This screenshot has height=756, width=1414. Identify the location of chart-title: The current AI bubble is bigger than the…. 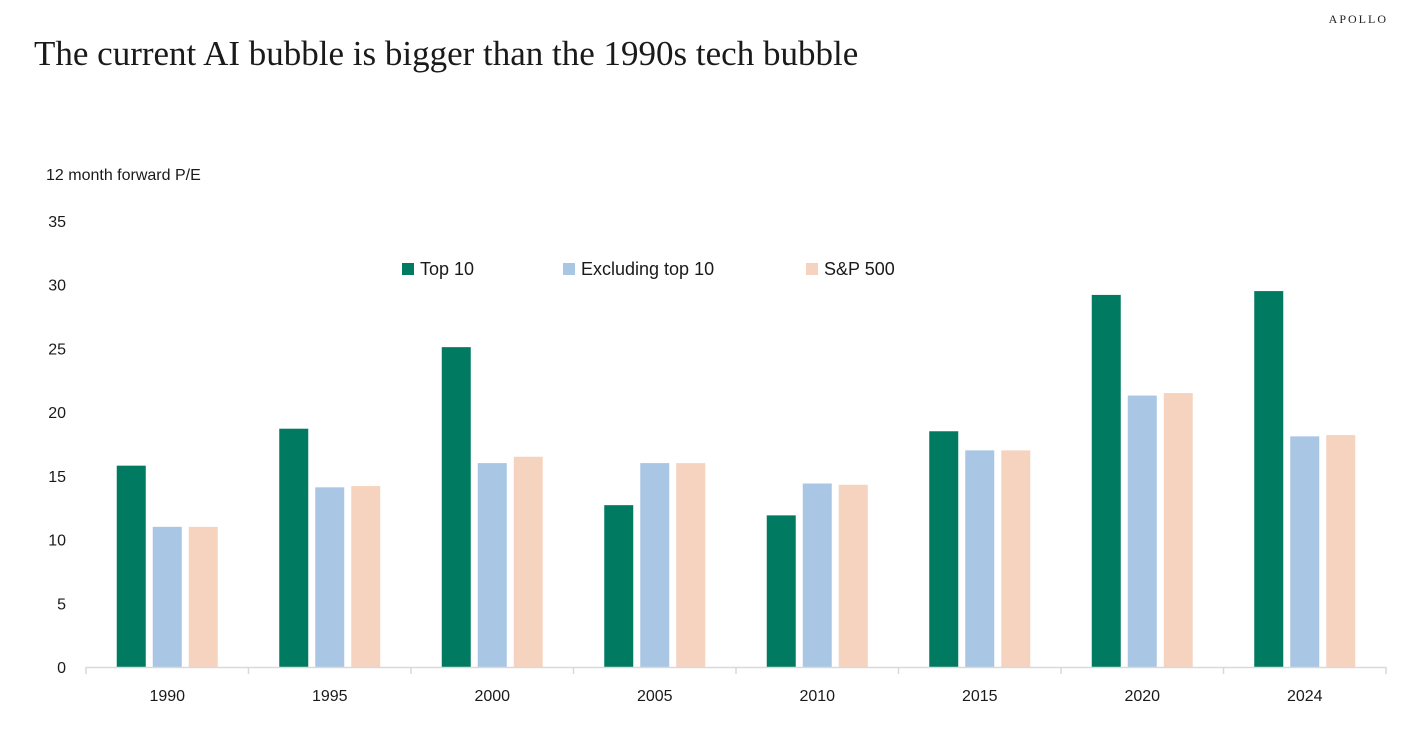
(446, 53).